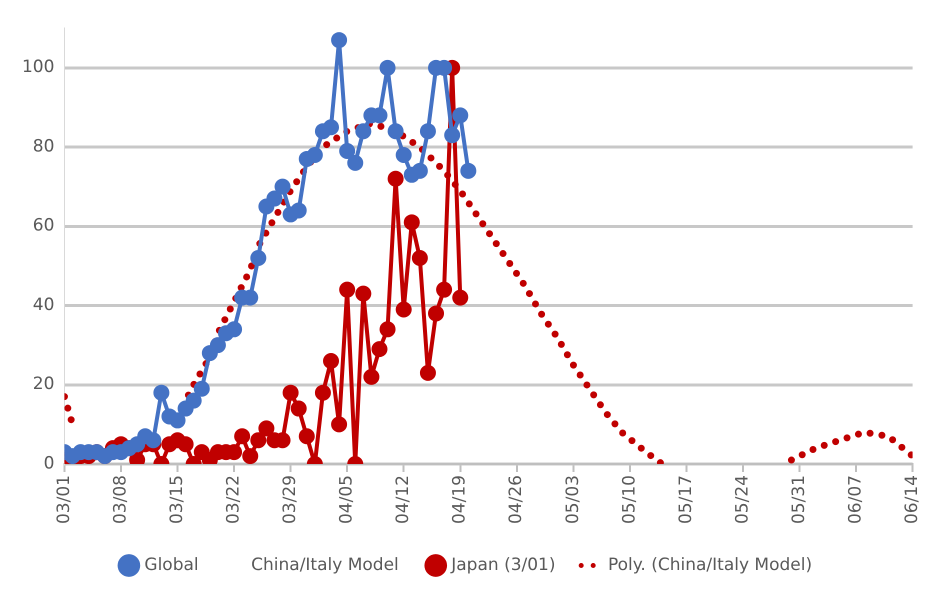 This screenshot has width=944, height=592. Describe the element at coordinates (38, 67) in the screenshot. I see `y-tick-label: 100` at that location.